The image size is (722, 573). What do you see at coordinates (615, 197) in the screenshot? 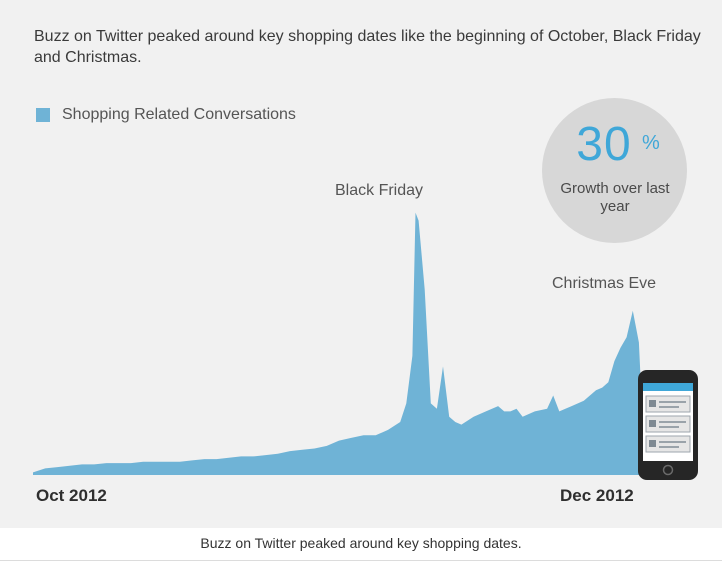
I see `growth-text: Growth over last year` at bounding box center [615, 197].